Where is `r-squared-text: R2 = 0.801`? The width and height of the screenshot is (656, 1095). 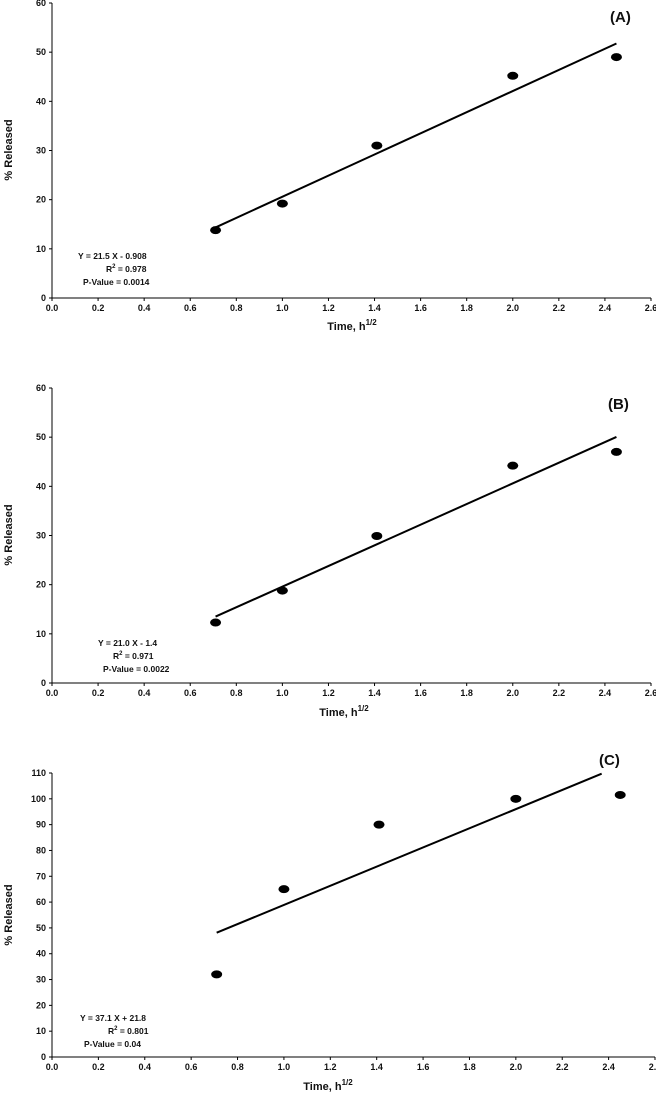
r-squared-text: R2 = 0.801 is located at coordinates (128, 1031).